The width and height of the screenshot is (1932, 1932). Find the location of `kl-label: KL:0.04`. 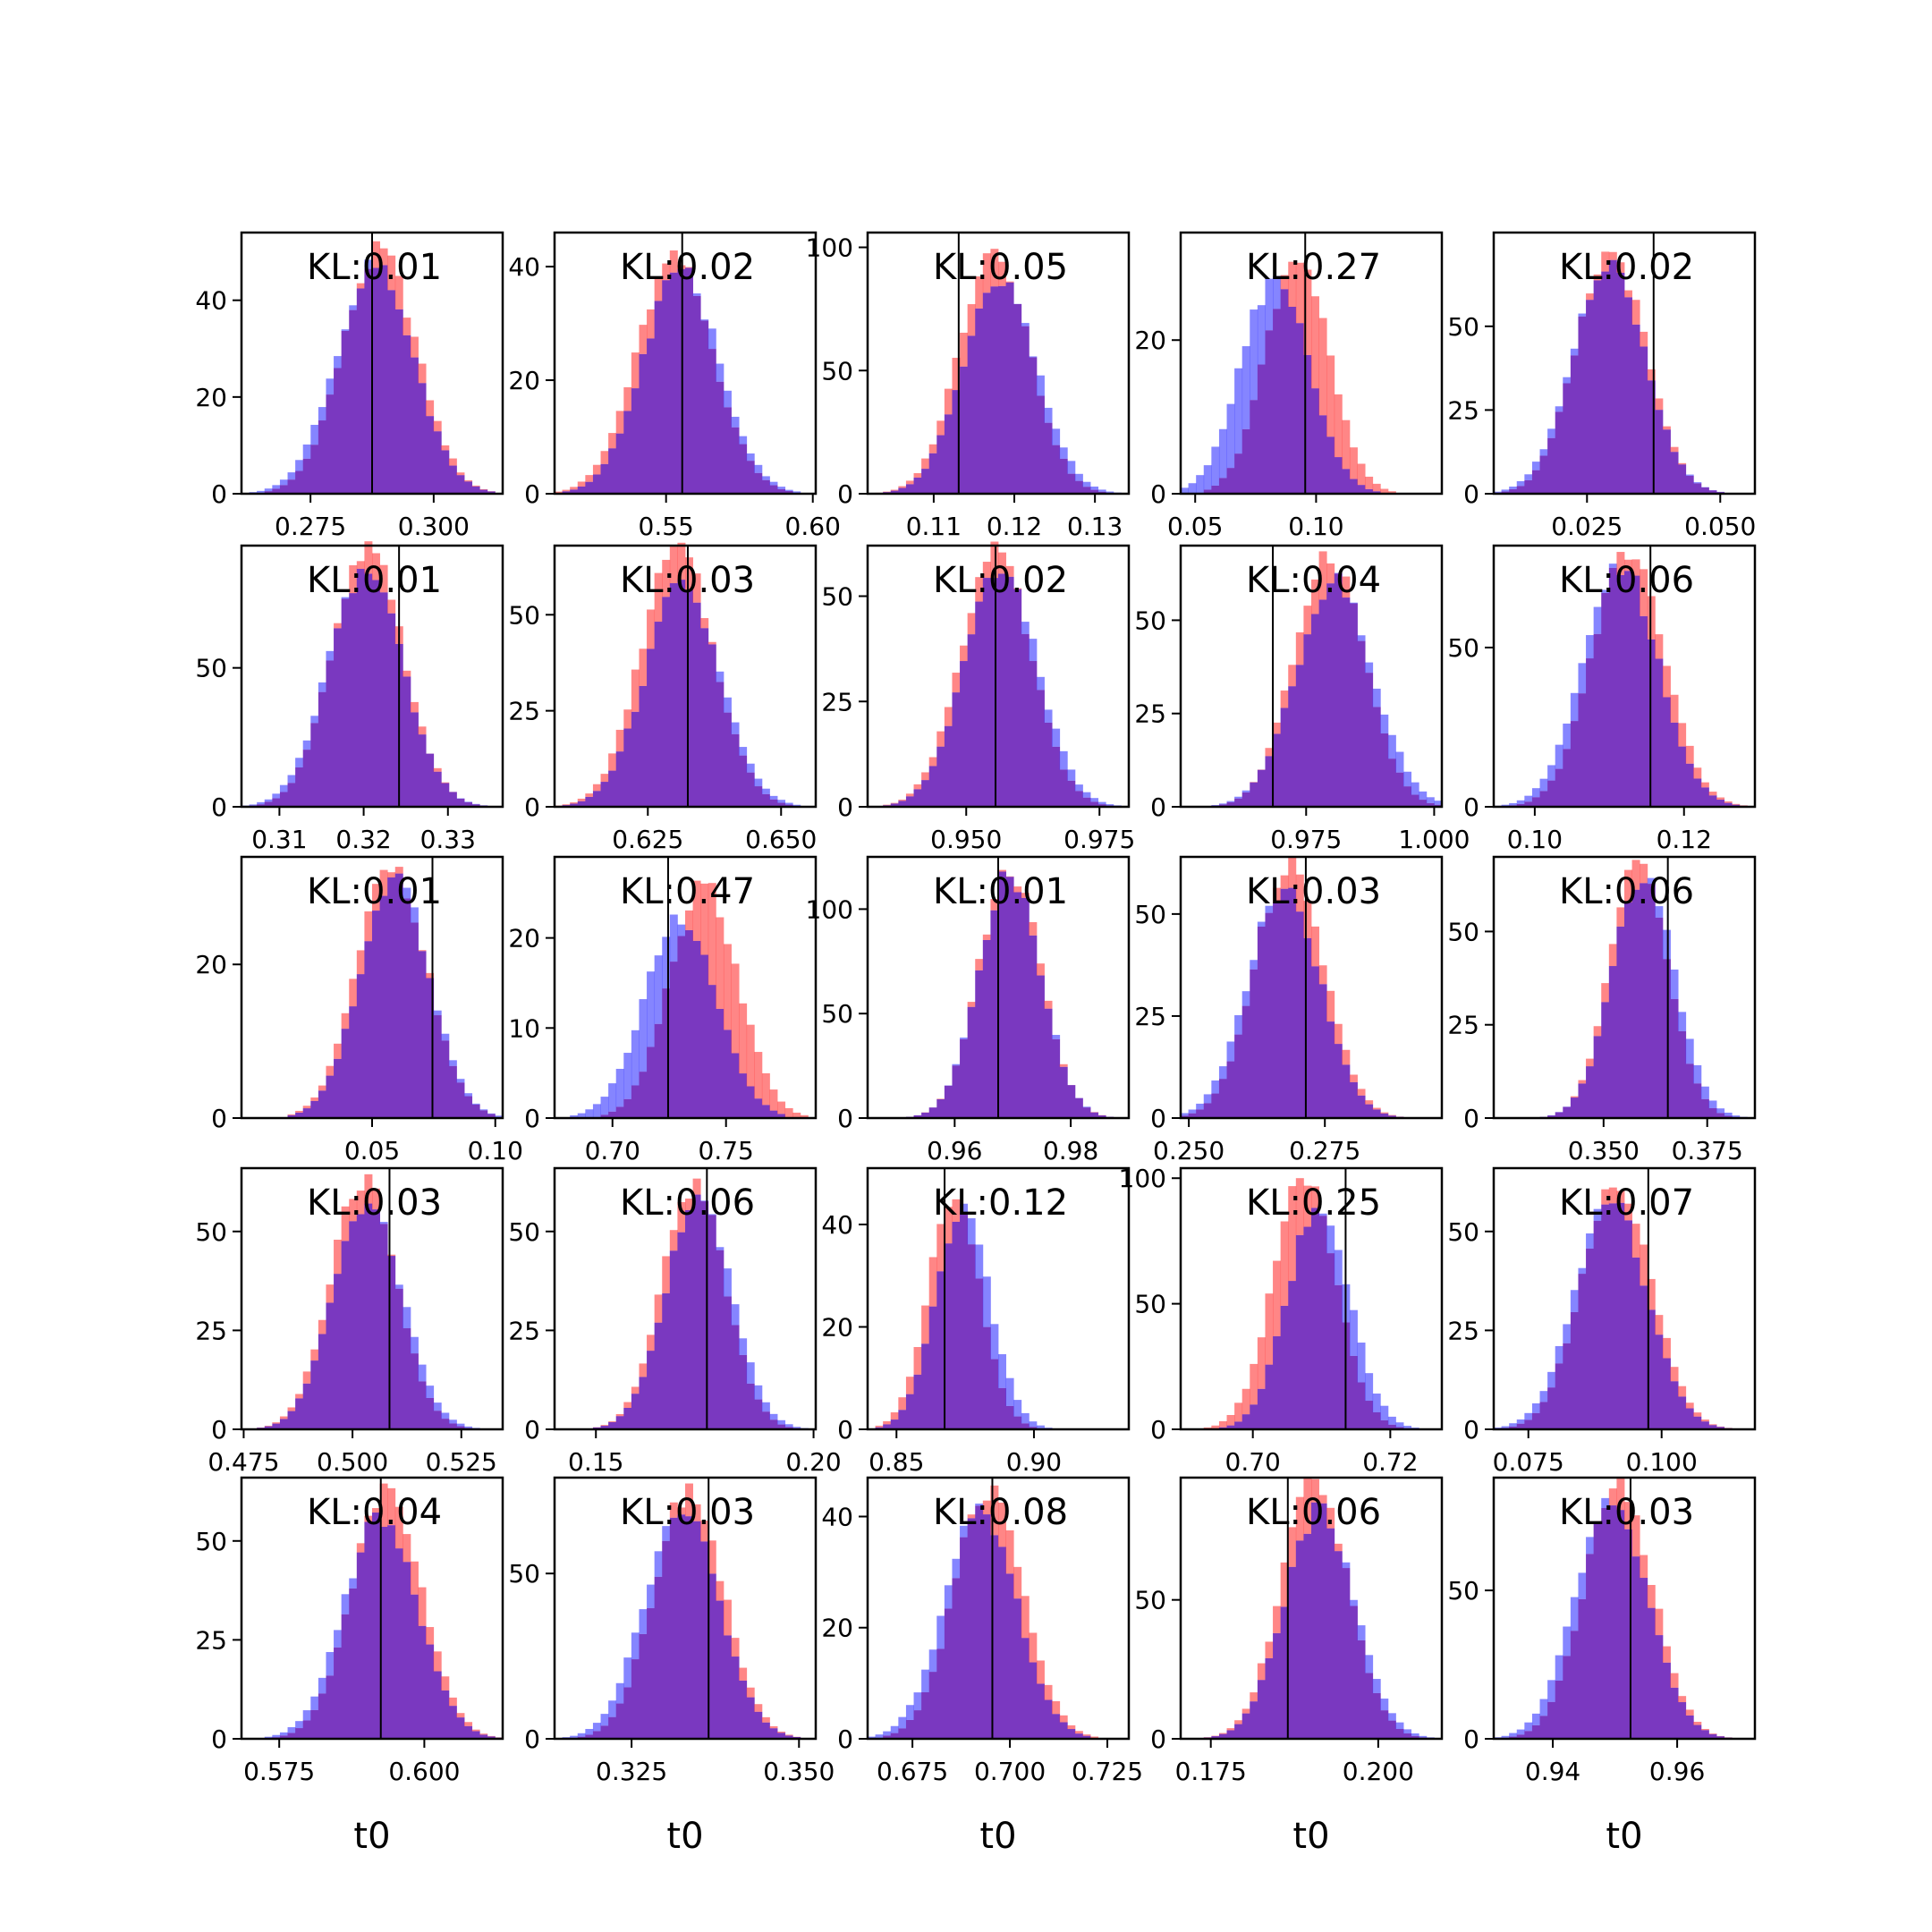

kl-label: KL:0.04 is located at coordinates (374, 1512).